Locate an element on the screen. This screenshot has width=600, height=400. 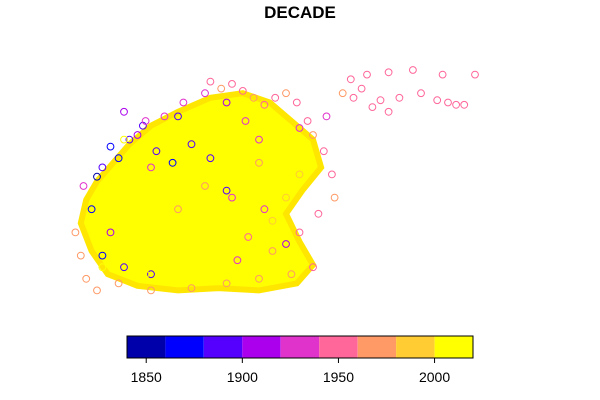
colorbar-frame is located at coordinates (300, 347).